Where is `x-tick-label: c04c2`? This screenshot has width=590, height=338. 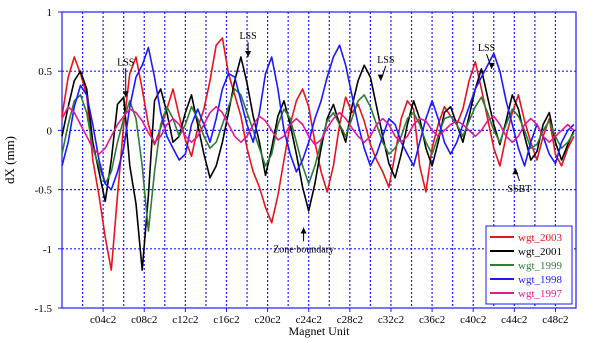
x-tick-label: c04c2 is located at coordinates (103, 320).